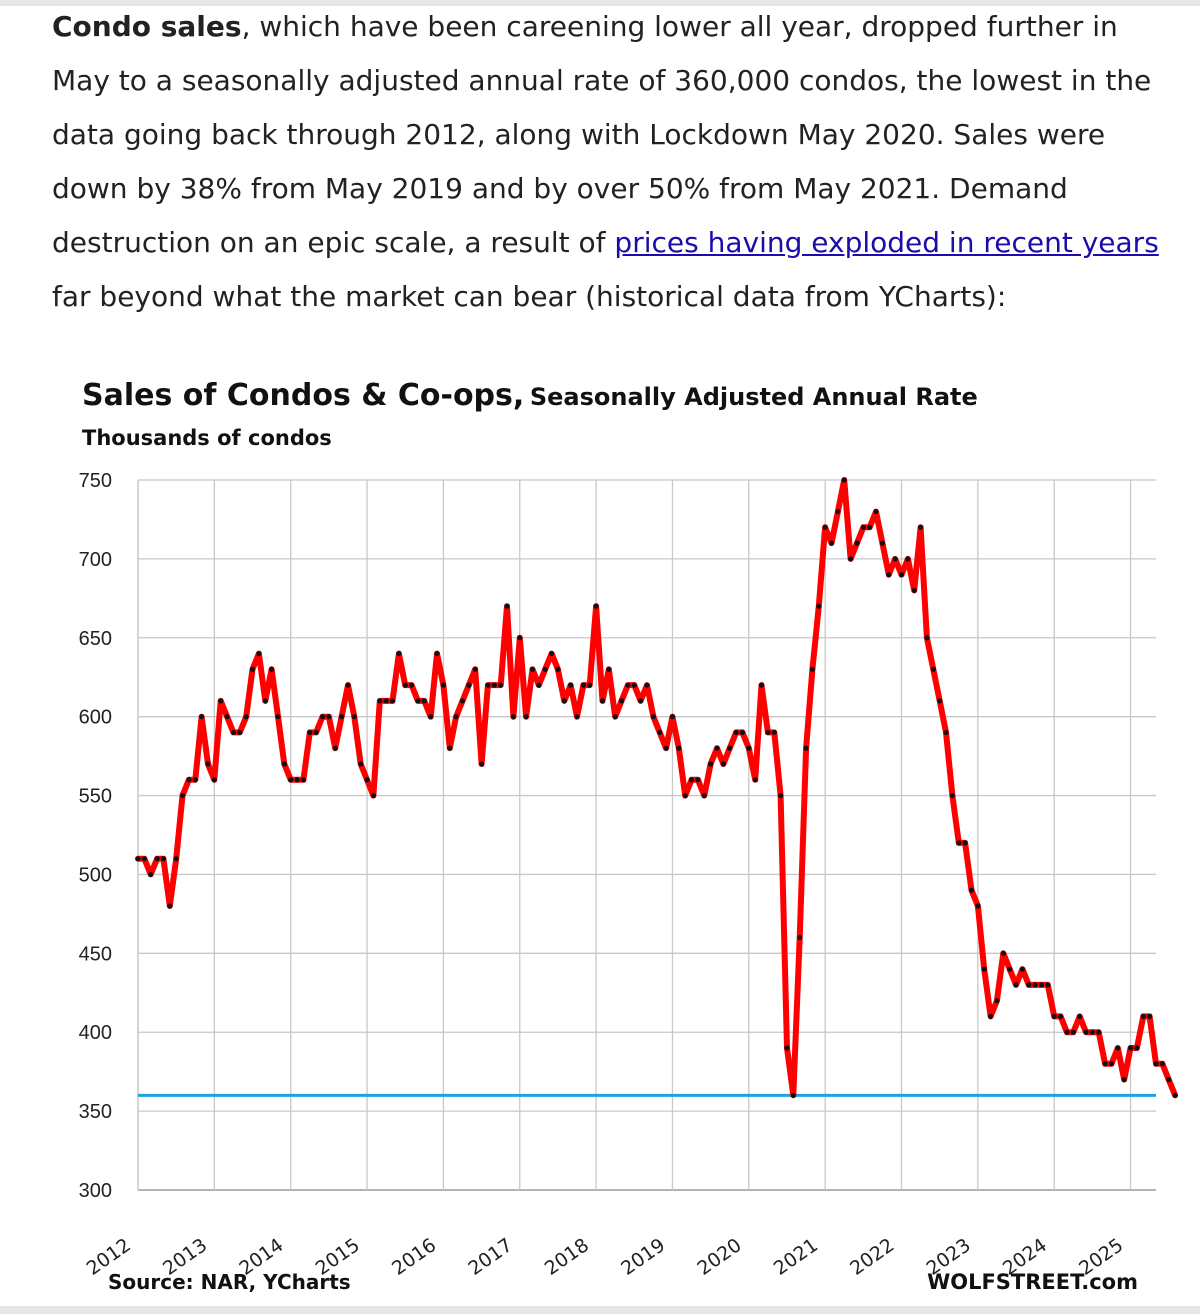 The height and width of the screenshot is (1314, 1200). What do you see at coordinates (95, 1191) in the screenshot?
I see `y-tick-label: 300` at bounding box center [95, 1191].